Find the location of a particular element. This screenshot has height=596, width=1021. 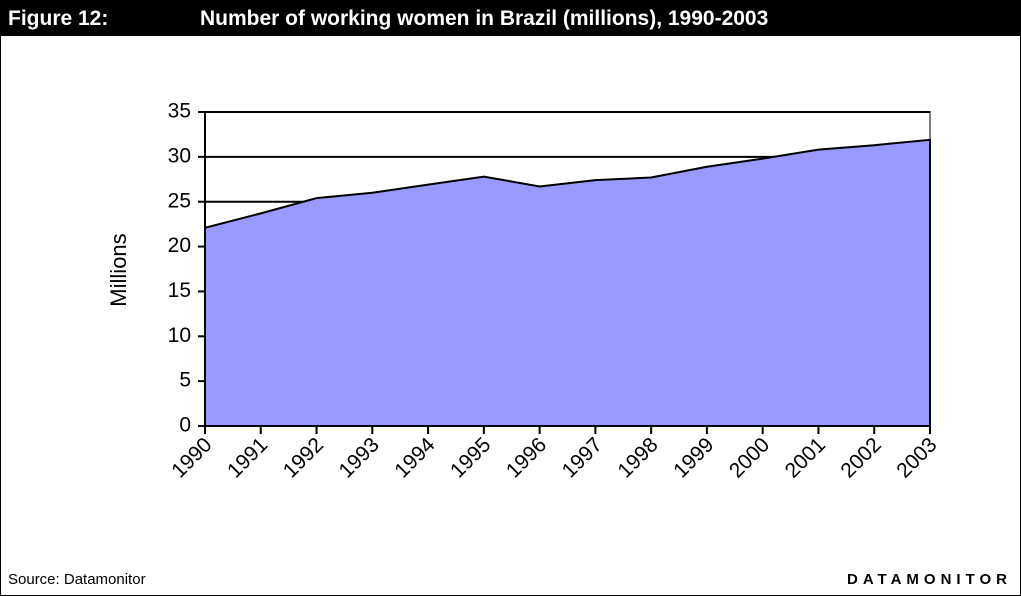

figure-label: Figure 12: is located at coordinates (58, 18).